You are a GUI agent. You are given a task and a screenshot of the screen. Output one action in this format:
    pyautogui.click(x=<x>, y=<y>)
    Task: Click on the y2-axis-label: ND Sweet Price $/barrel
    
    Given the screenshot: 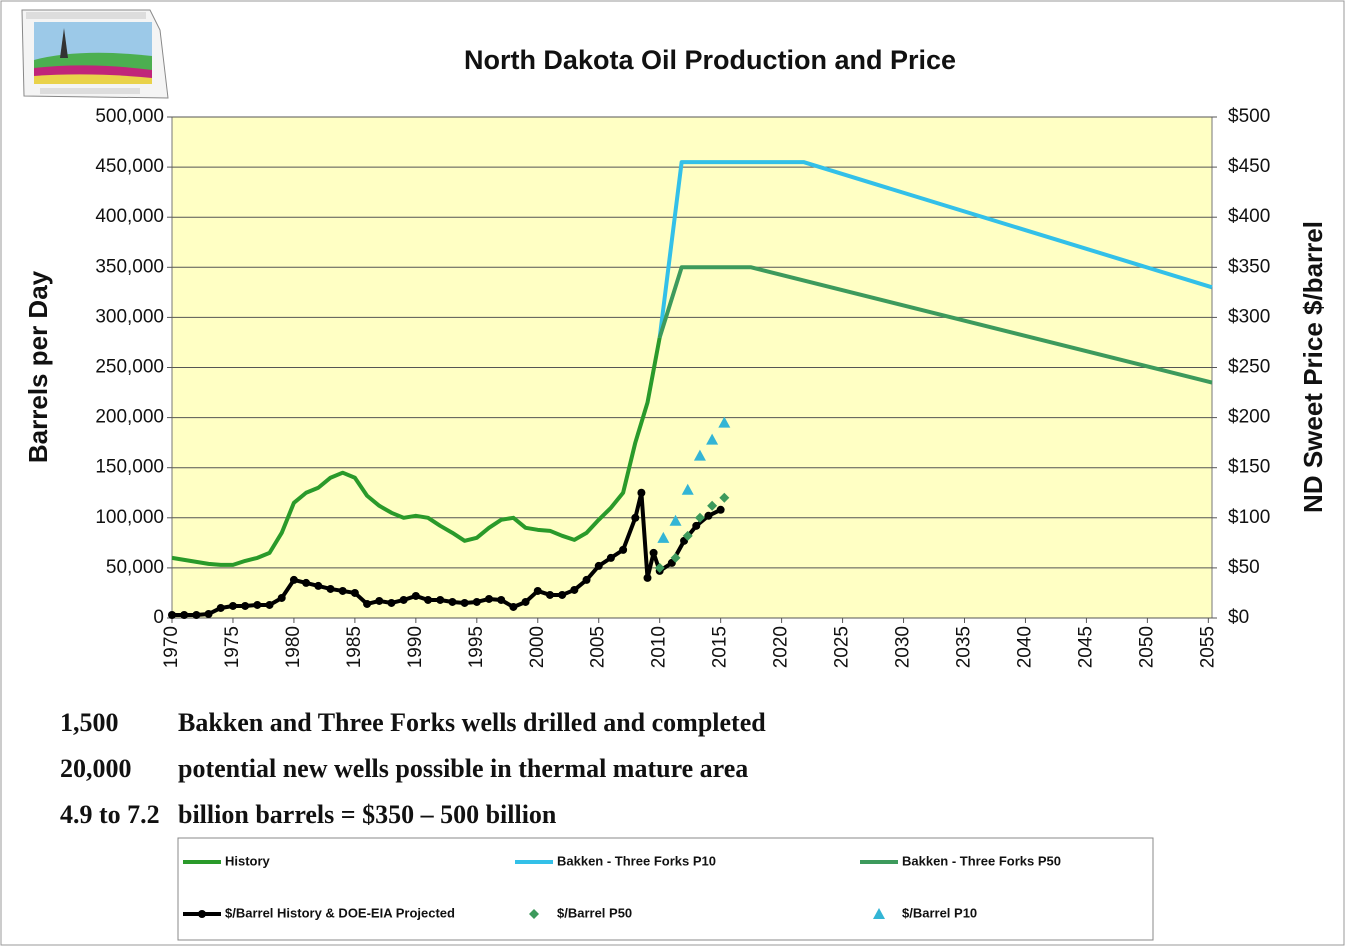 What is the action you would take?
    pyautogui.click(x=1313, y=367)
    